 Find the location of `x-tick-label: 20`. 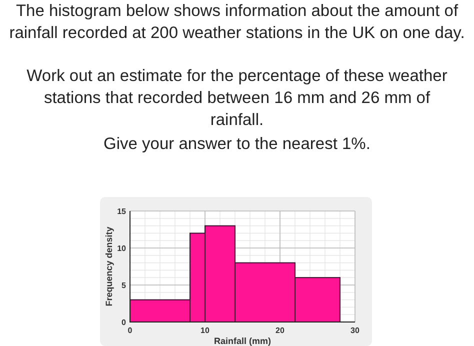

x-tick-label: 20 is located at coordinates (280, 330).